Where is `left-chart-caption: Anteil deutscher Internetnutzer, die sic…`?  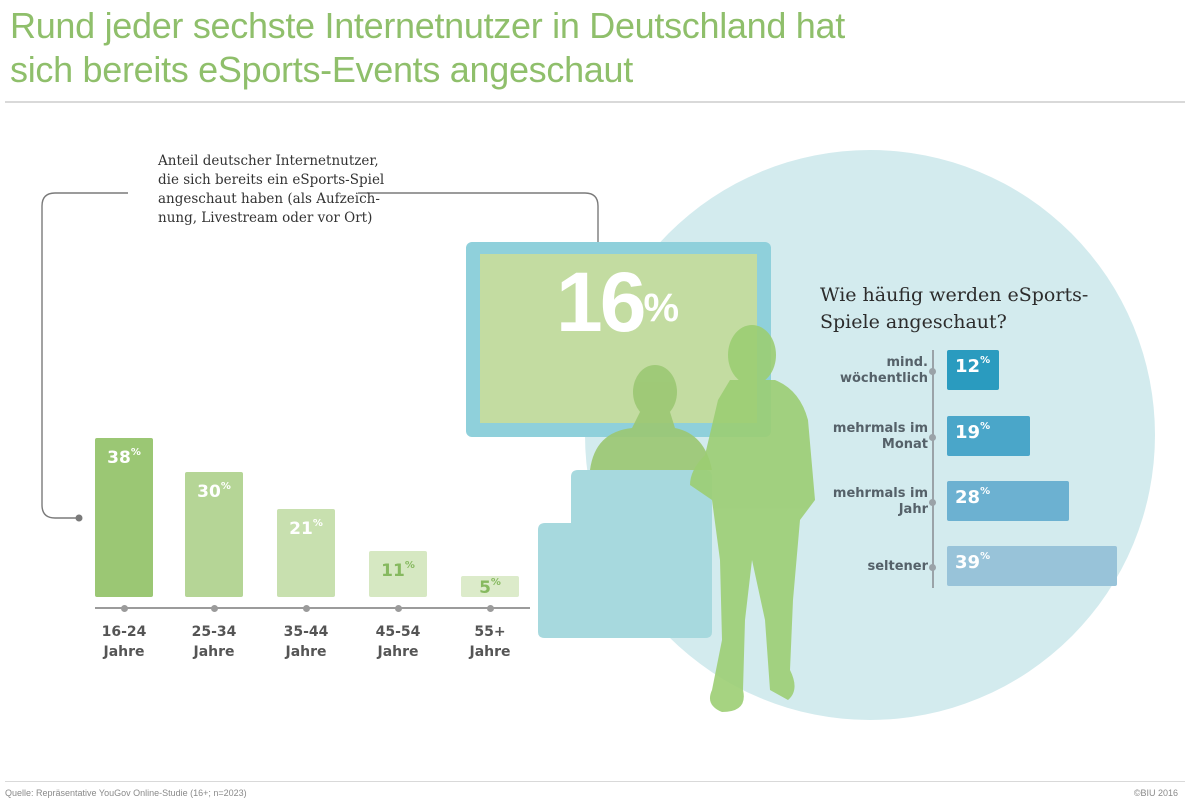
left-chart-caption: Anteil deutscher Internetnutzer, die sic… is located at coordinates (271, 189).